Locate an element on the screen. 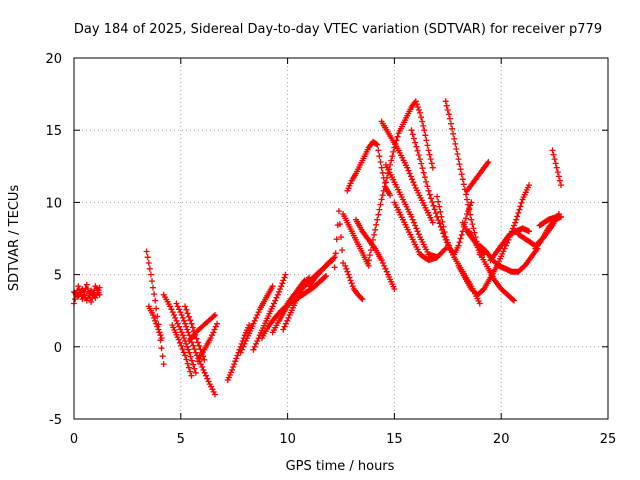 The width and height of the screenshot is (640, 480). trace-33-markers is located at coordinates (491, 266).